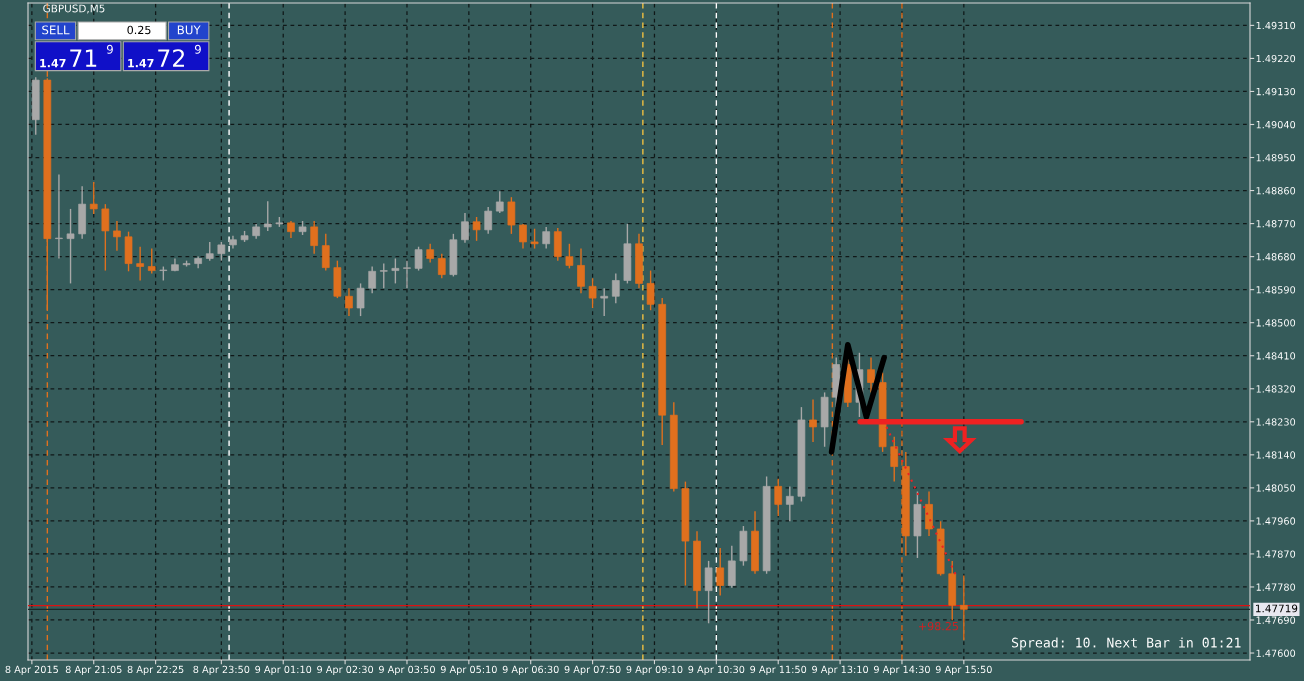 The width and height of the screenshot is (1304, 681). I want to click on x-tick-label: 9 Apr 06:30, so click(530, 670).